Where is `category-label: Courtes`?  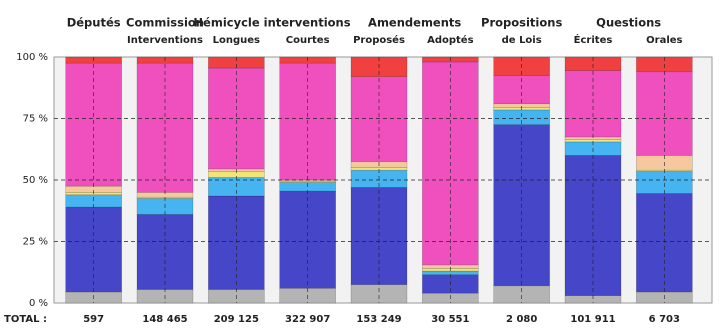 category-label: Courtes is located at coordinates (308, 40).